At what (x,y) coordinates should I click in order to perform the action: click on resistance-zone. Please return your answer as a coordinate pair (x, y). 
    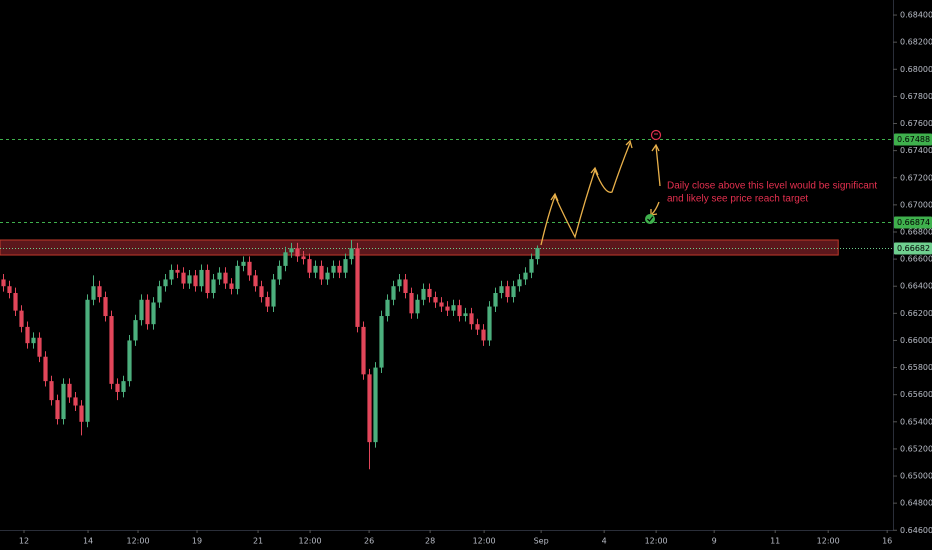
    Looking at the image, I should click on (419, 247).